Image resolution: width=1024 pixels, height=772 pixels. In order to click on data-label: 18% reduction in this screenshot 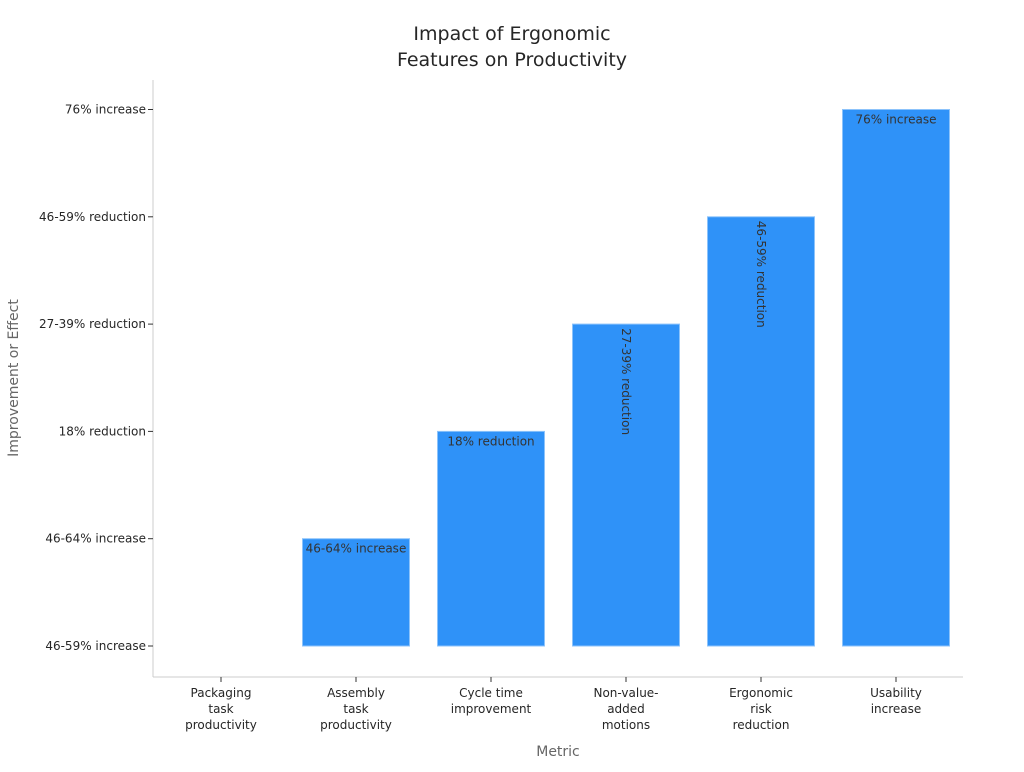, I will do `click(490, 441)`.